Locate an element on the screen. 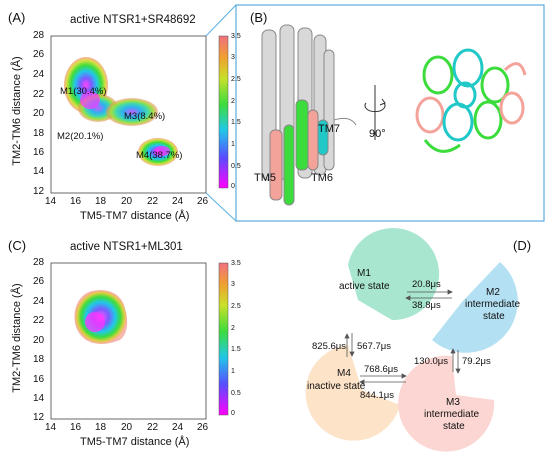 This screenshot has width=550, height=453. panel-c-xtick: 24 is located at coordinates (178, 427).